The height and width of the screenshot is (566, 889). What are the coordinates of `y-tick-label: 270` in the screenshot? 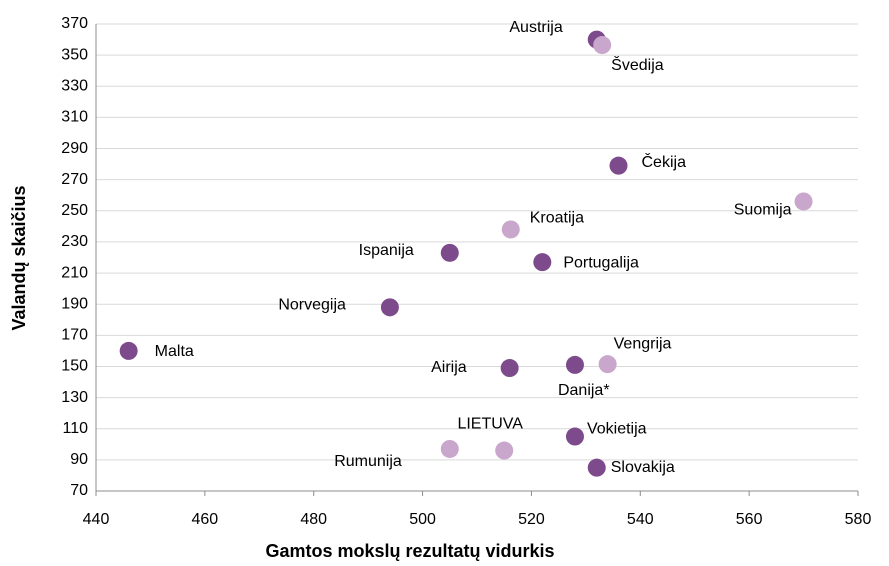 It's located at (74, 179).